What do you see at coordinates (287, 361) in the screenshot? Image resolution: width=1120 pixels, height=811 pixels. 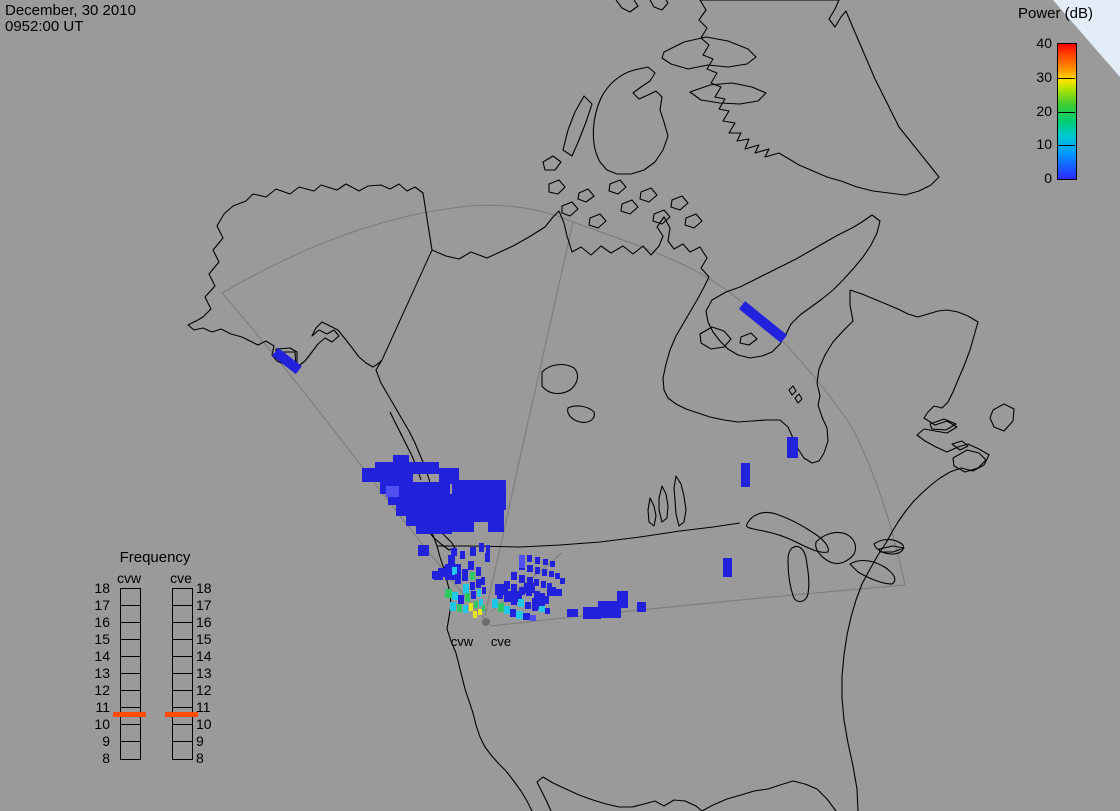 I see `echo-streak` at bounding box center [287, 361].